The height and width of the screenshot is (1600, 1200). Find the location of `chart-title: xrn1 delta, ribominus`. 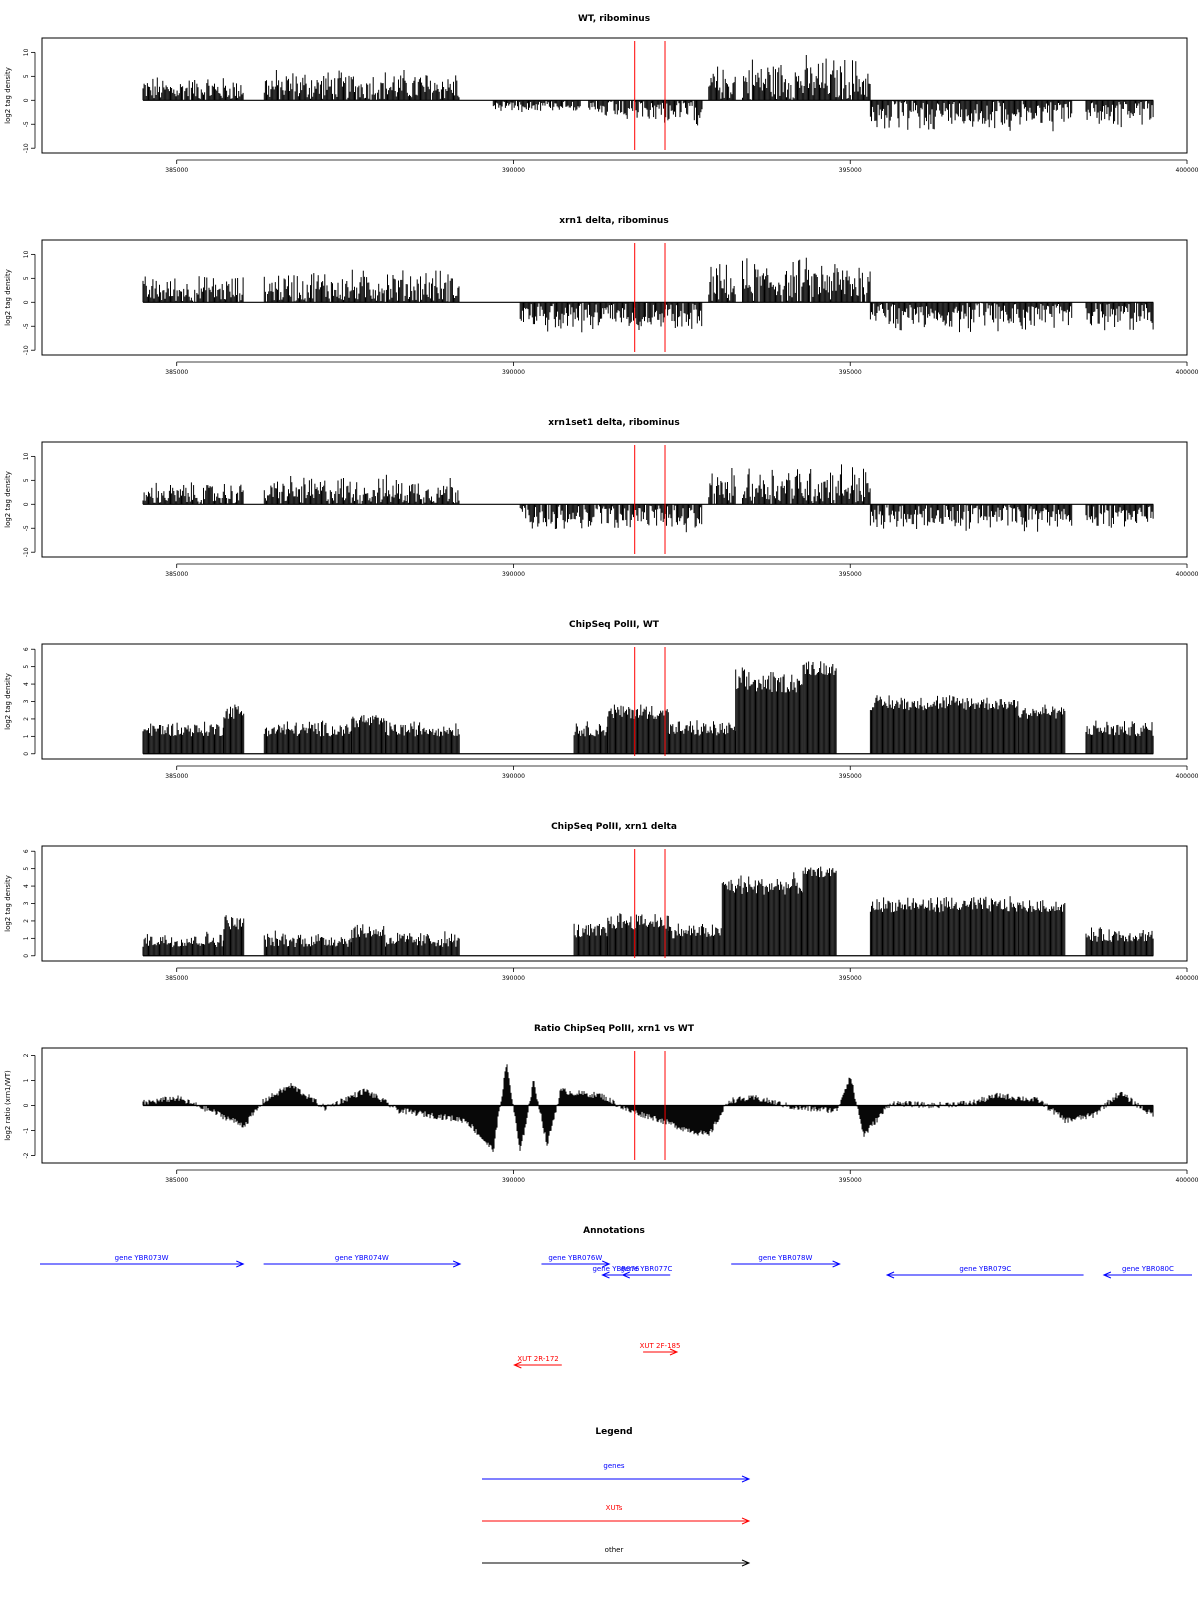

chart-title: xrn1 delta, ribominus is located at coordinates (613, 221).